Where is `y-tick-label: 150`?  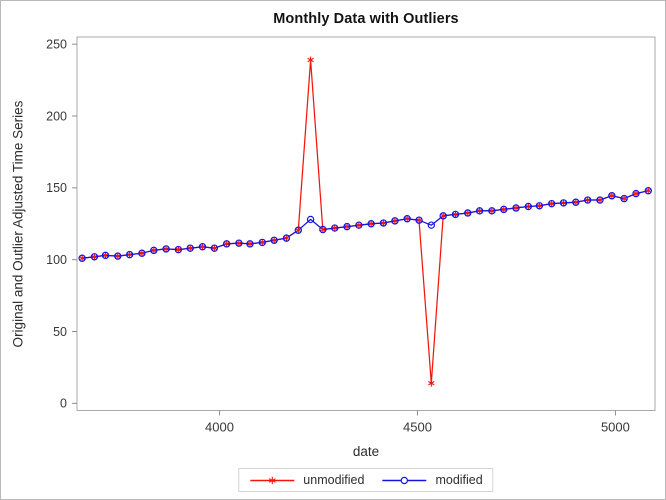 y-tick-label: 150 is located at coordinates (56, 188).